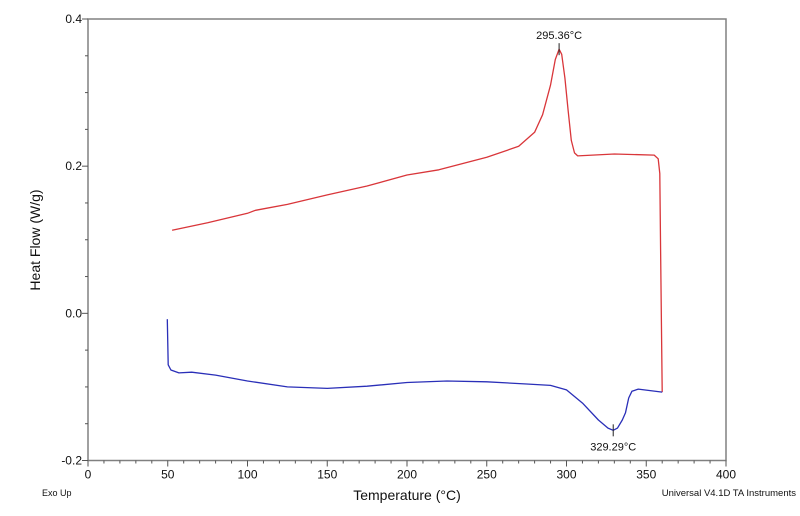 Image resolution: width=800 pixels, height=516 pixels. I want to click on x-tick-label: 350, so click(646, 475).